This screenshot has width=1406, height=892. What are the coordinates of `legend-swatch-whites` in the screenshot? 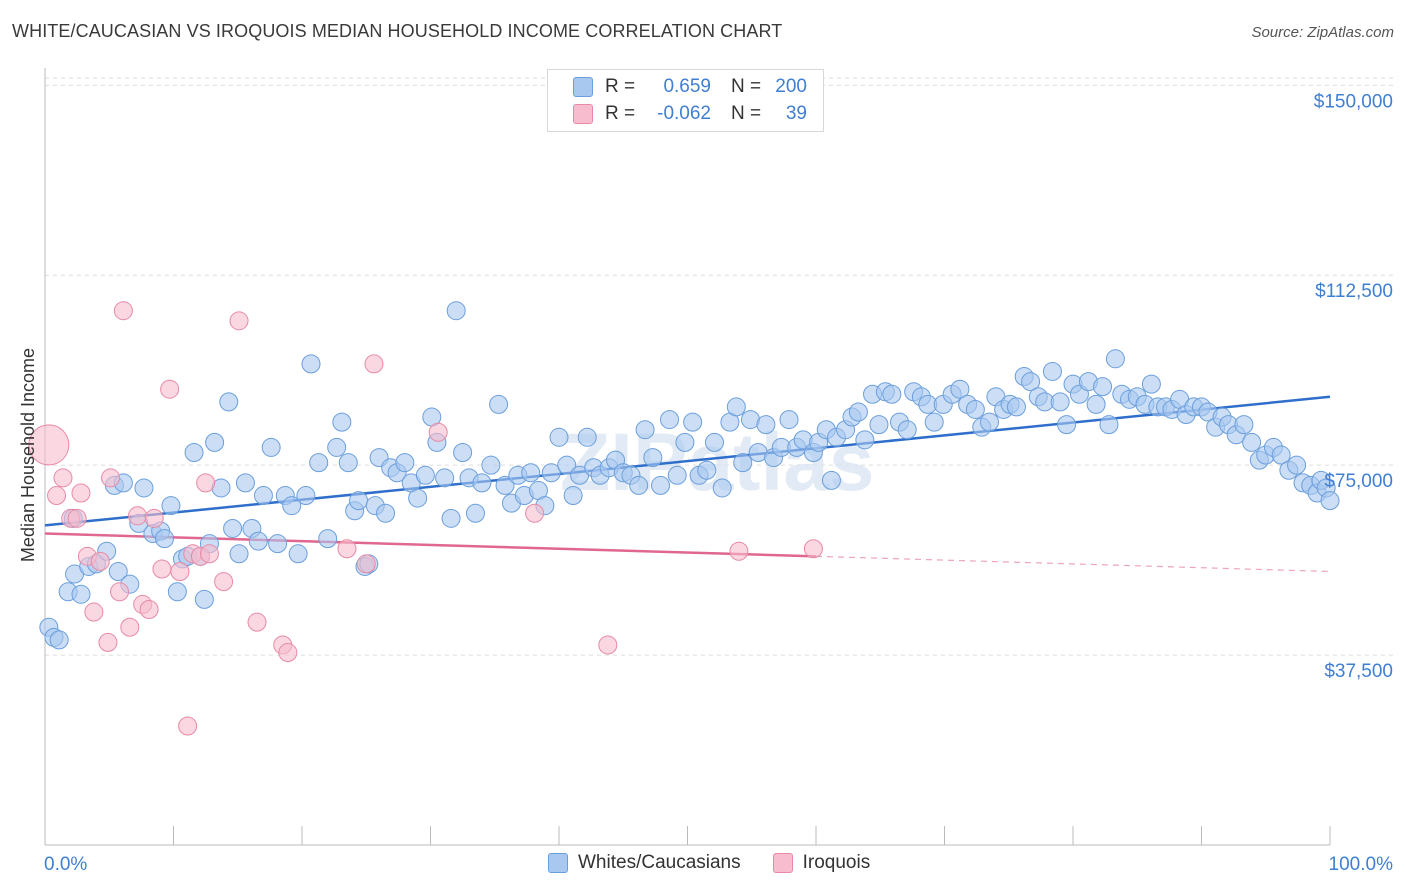 It's located at (583, 87).